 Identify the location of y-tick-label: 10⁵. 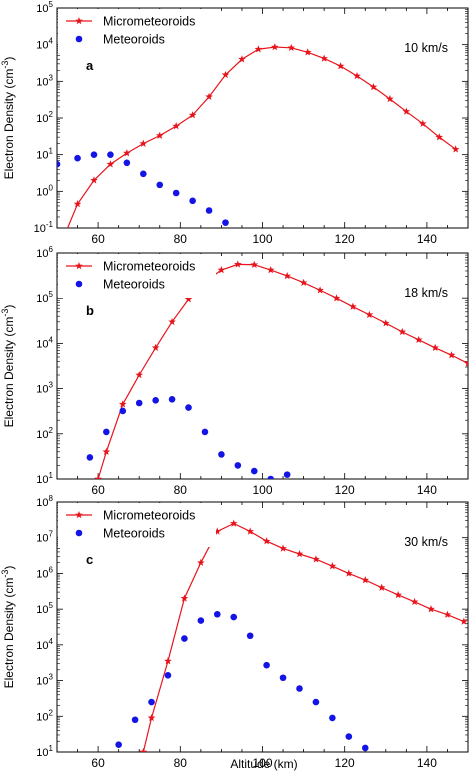
(44, 297).